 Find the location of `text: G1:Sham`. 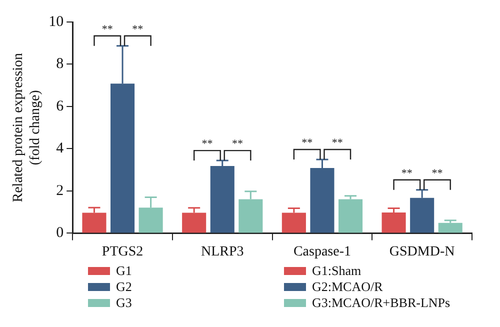

text: G1:Sham is located at coordinates (337, 271).